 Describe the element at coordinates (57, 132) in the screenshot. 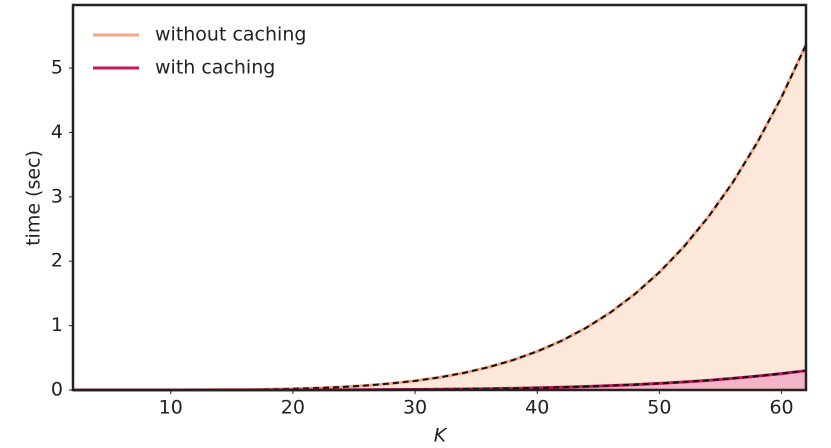

I see `y-tick-label: 4` at that location.